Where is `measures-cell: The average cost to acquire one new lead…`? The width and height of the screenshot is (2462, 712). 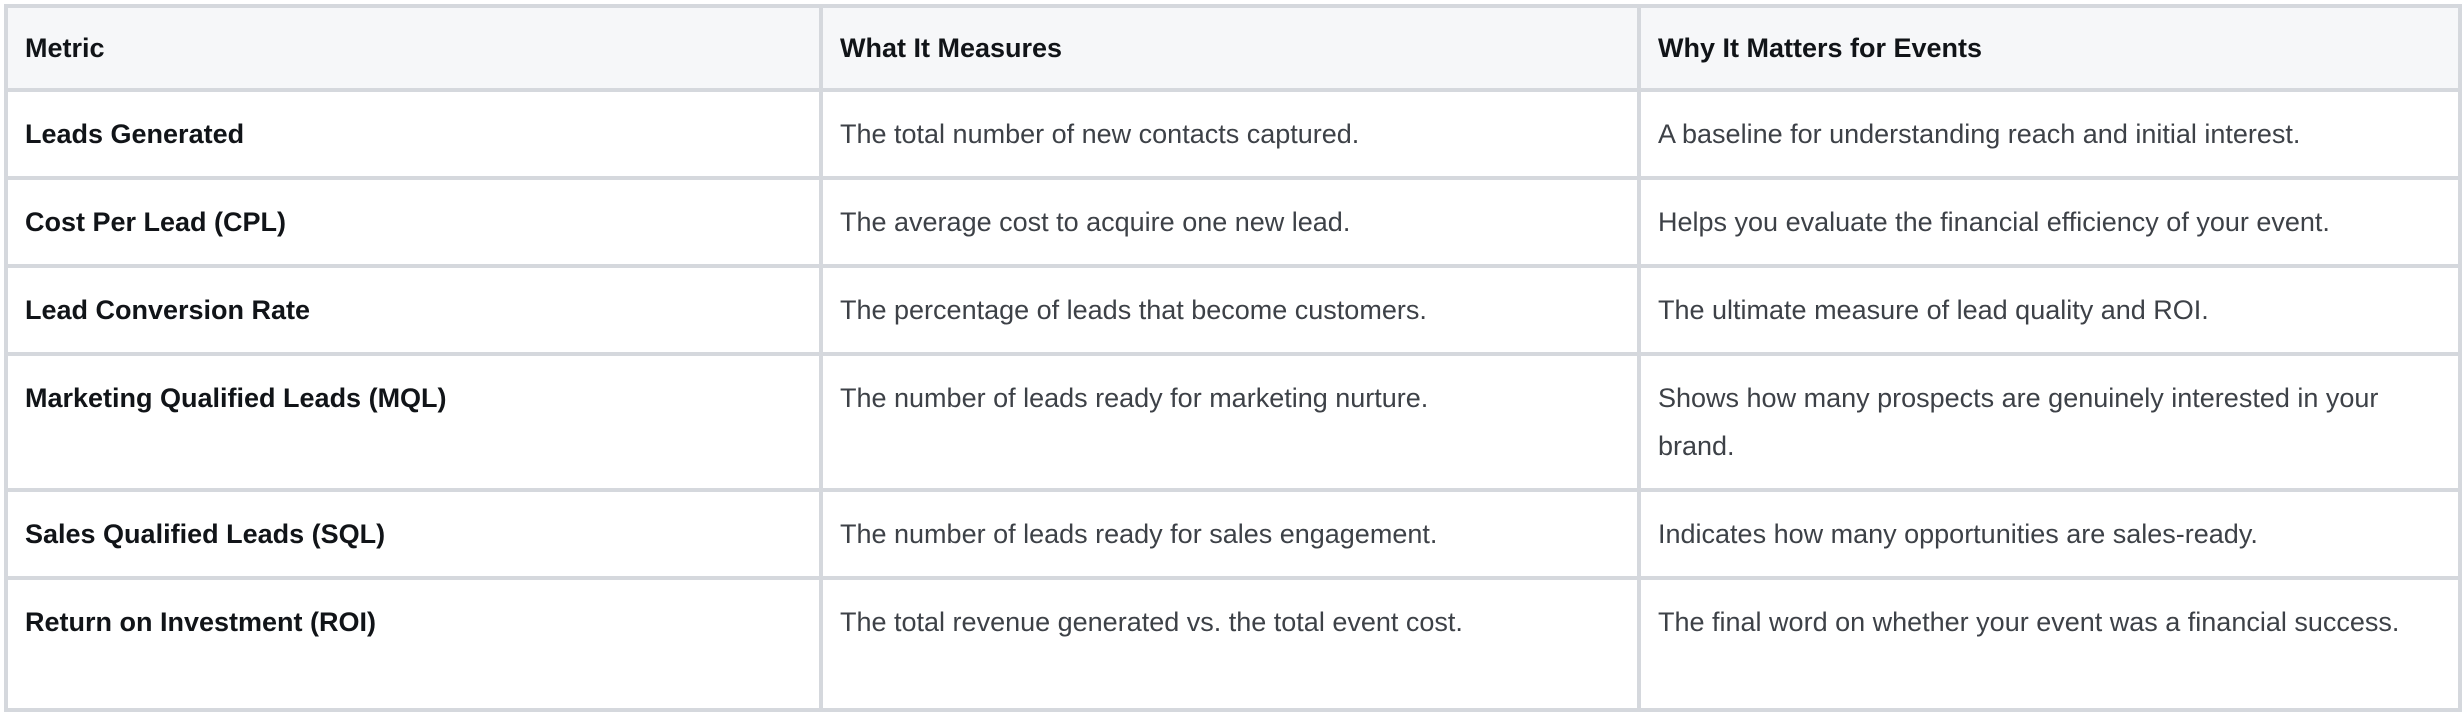 measures-cell: The average cost to acquire one new lead… is located at coordinates (1230, 222).